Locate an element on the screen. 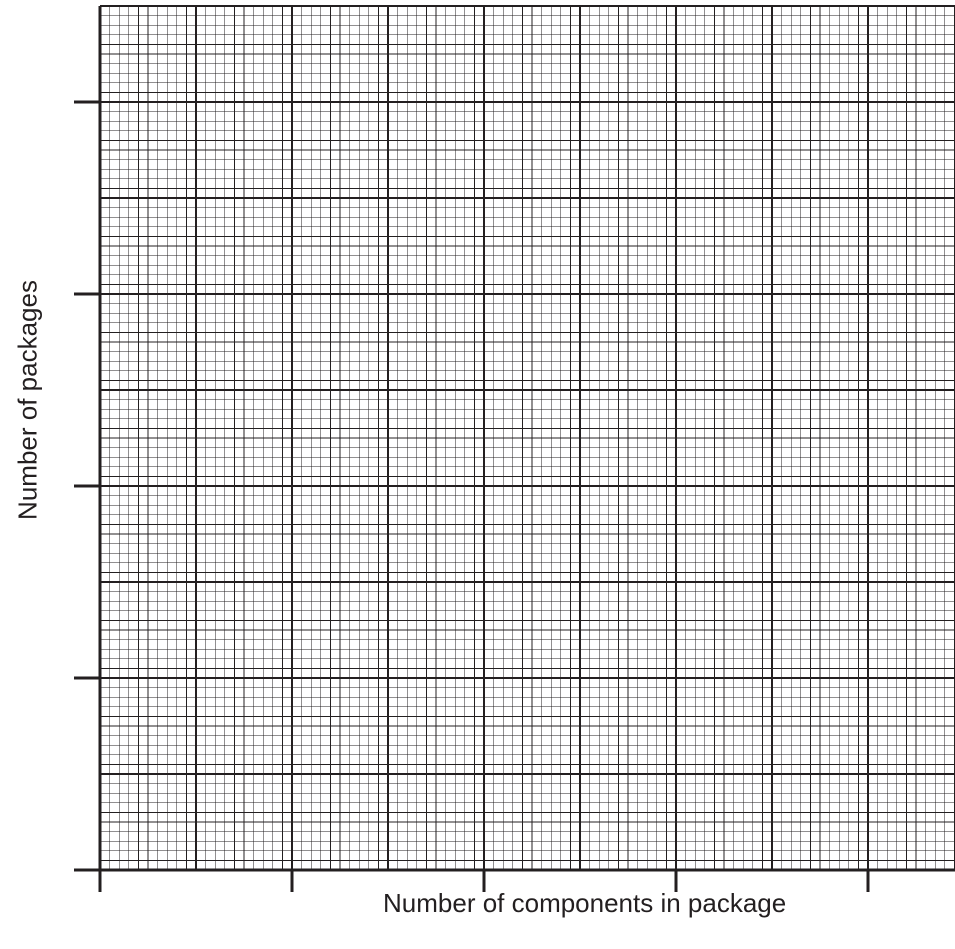 This screenshot has width=955, height=949. y-axis-label: Number of packages is located at coordinates (27, 400).